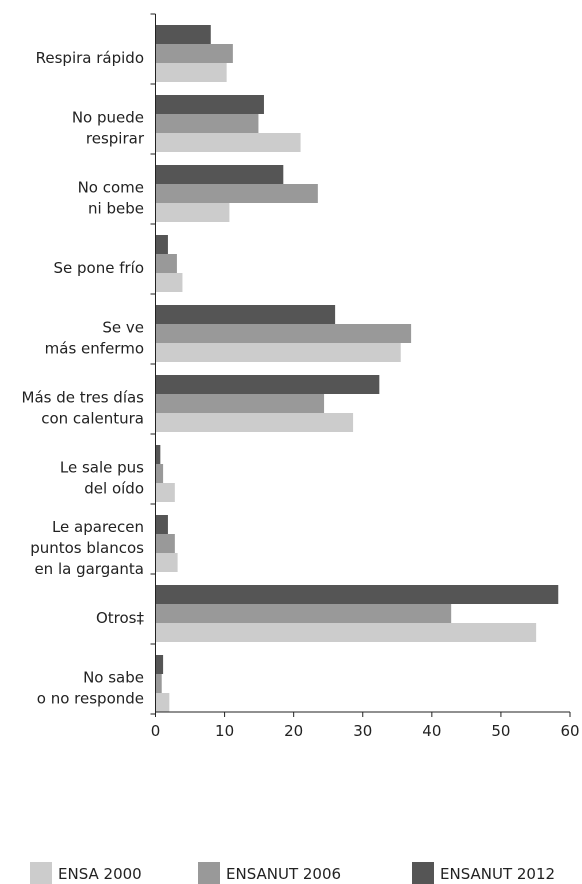 The image size is (582, 884). I want to click on legend-label-1: ENSANUT 2006, so click(283, 874).